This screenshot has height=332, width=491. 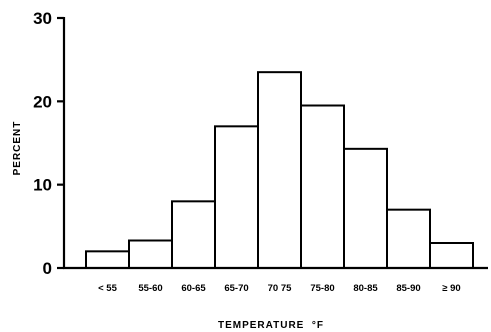 What do you see at coordinates (322, 288) in the screenshot?
I see `x-tick-label-6: 75-80` at bounding box center [322, 288].